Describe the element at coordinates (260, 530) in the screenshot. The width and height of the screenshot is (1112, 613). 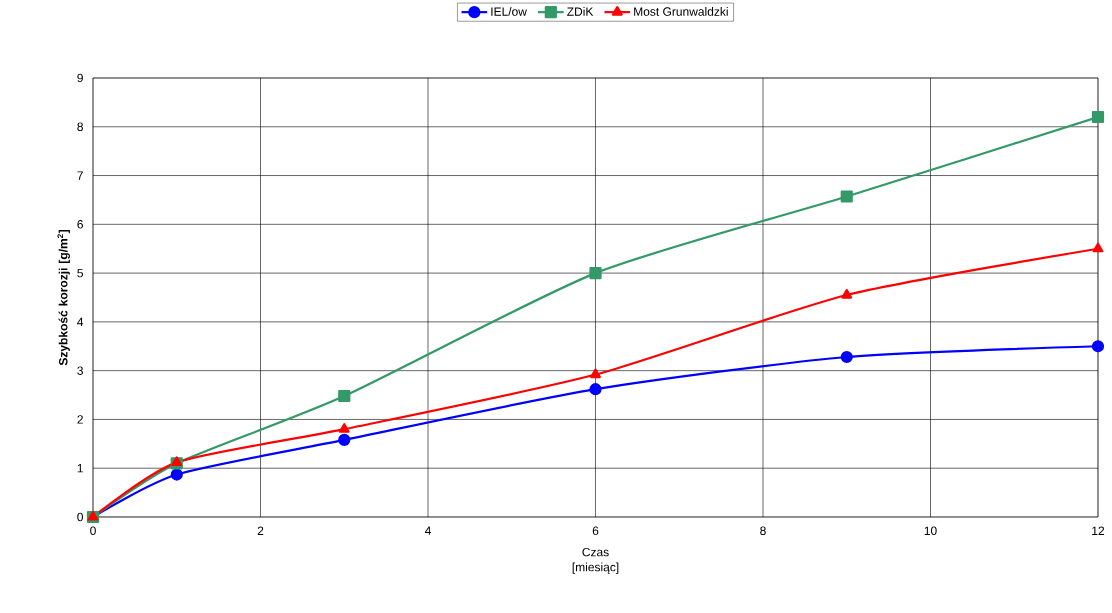
I see `x-tick-label: 2` at that location.